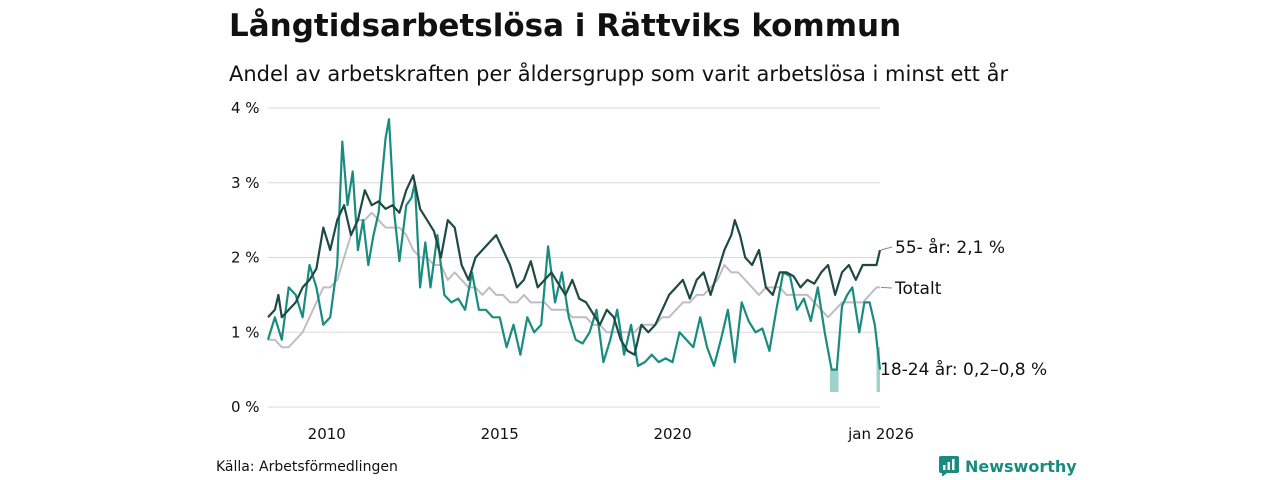  Describe the element at coordinates (245, 183) in the screenshot. I see `y-tick-label: 3 %` at that location.